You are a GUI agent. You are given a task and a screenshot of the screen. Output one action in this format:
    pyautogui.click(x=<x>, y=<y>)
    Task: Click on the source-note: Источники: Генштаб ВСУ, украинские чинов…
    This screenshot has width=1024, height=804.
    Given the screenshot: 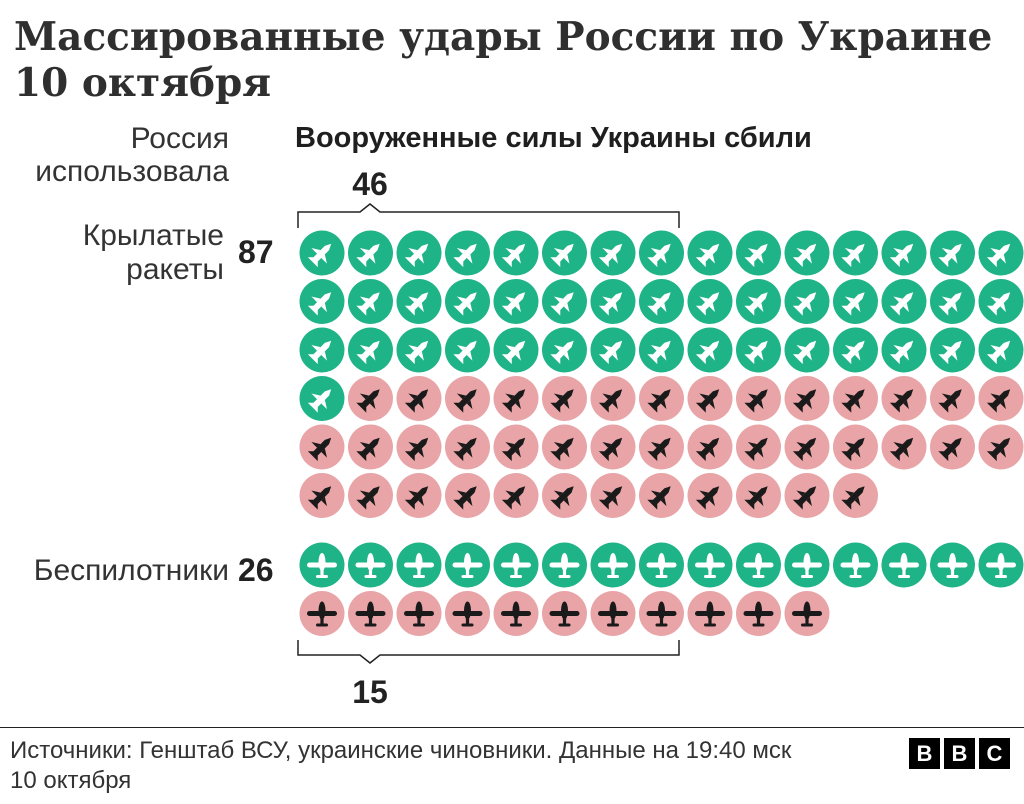 What is the action you would take?
    pyautogui.click(x=450, y=766)
    